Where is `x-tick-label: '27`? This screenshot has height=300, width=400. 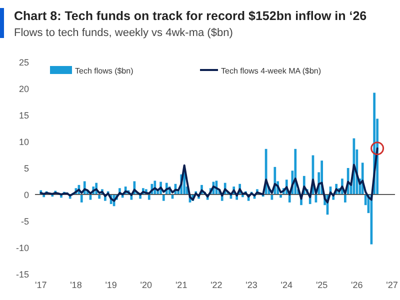 x-tick-label: '27 is located at coordinates (392, 285).